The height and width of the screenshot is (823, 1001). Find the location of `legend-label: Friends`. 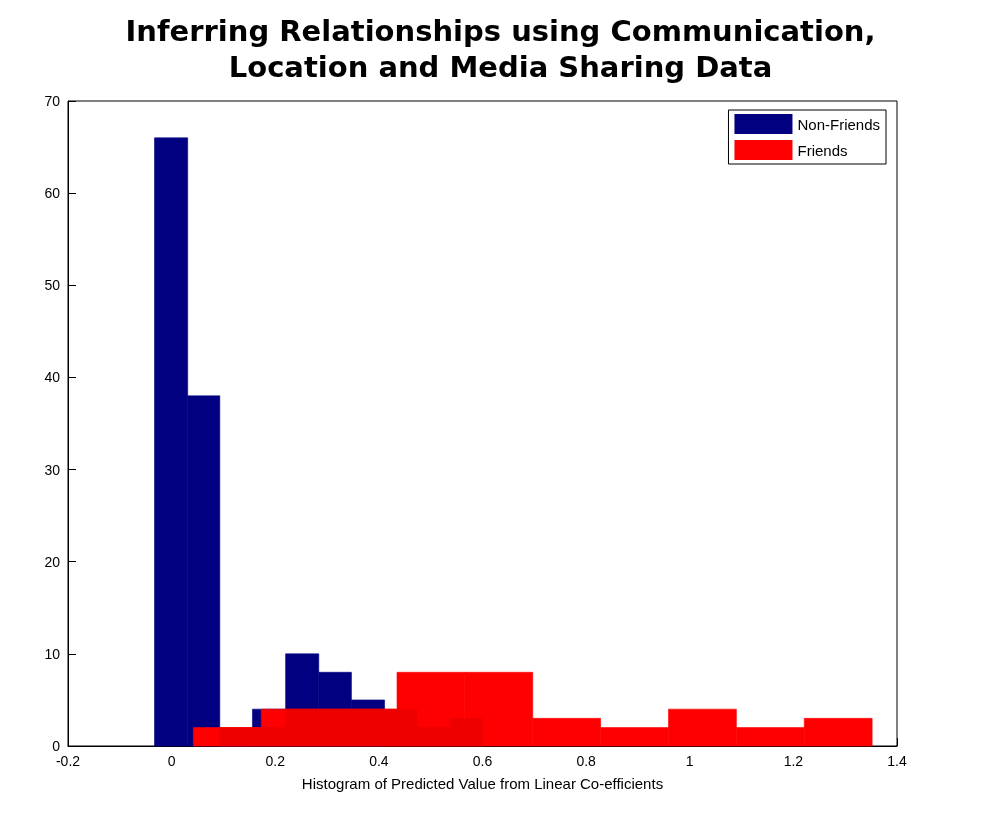

legend-label: Friends is located at coordinates (822, 150).